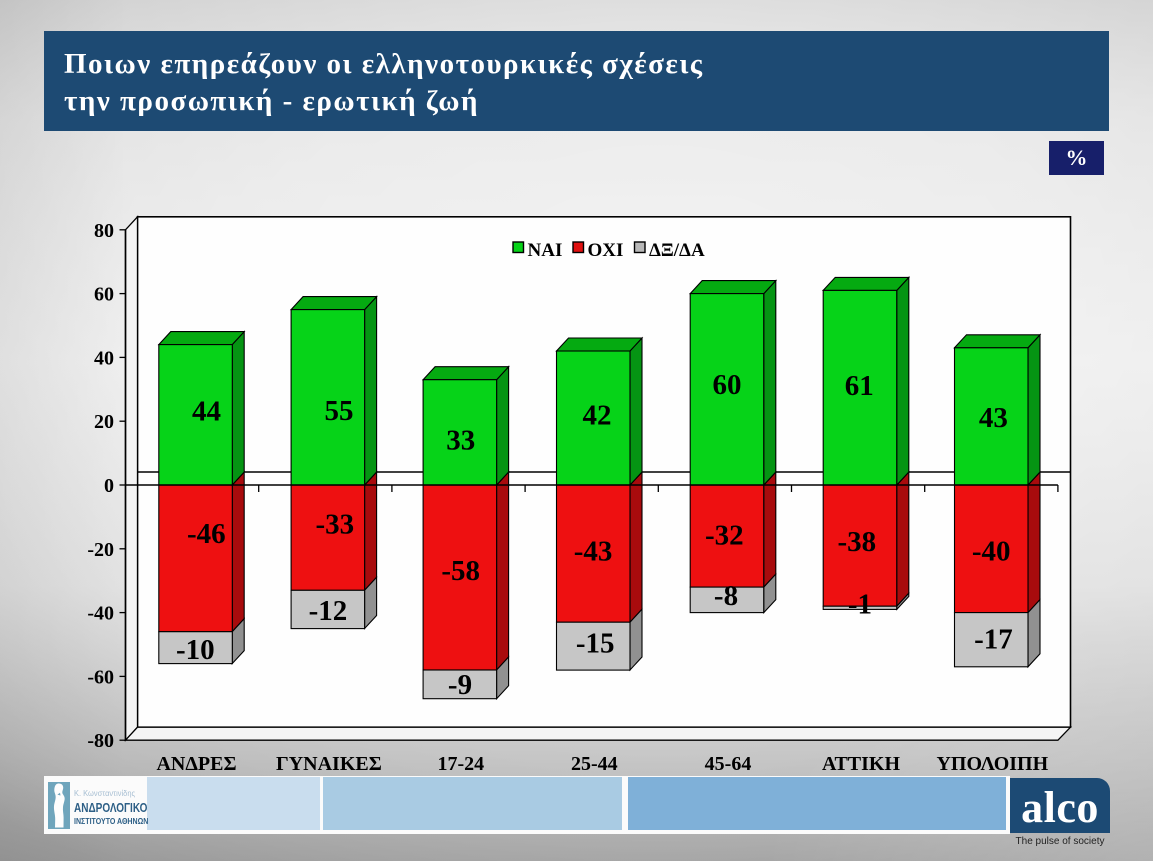 Image resolution: width=1153 pixels, height=861 pixels. I want to click on svg-text: 0, so click(109, 486).